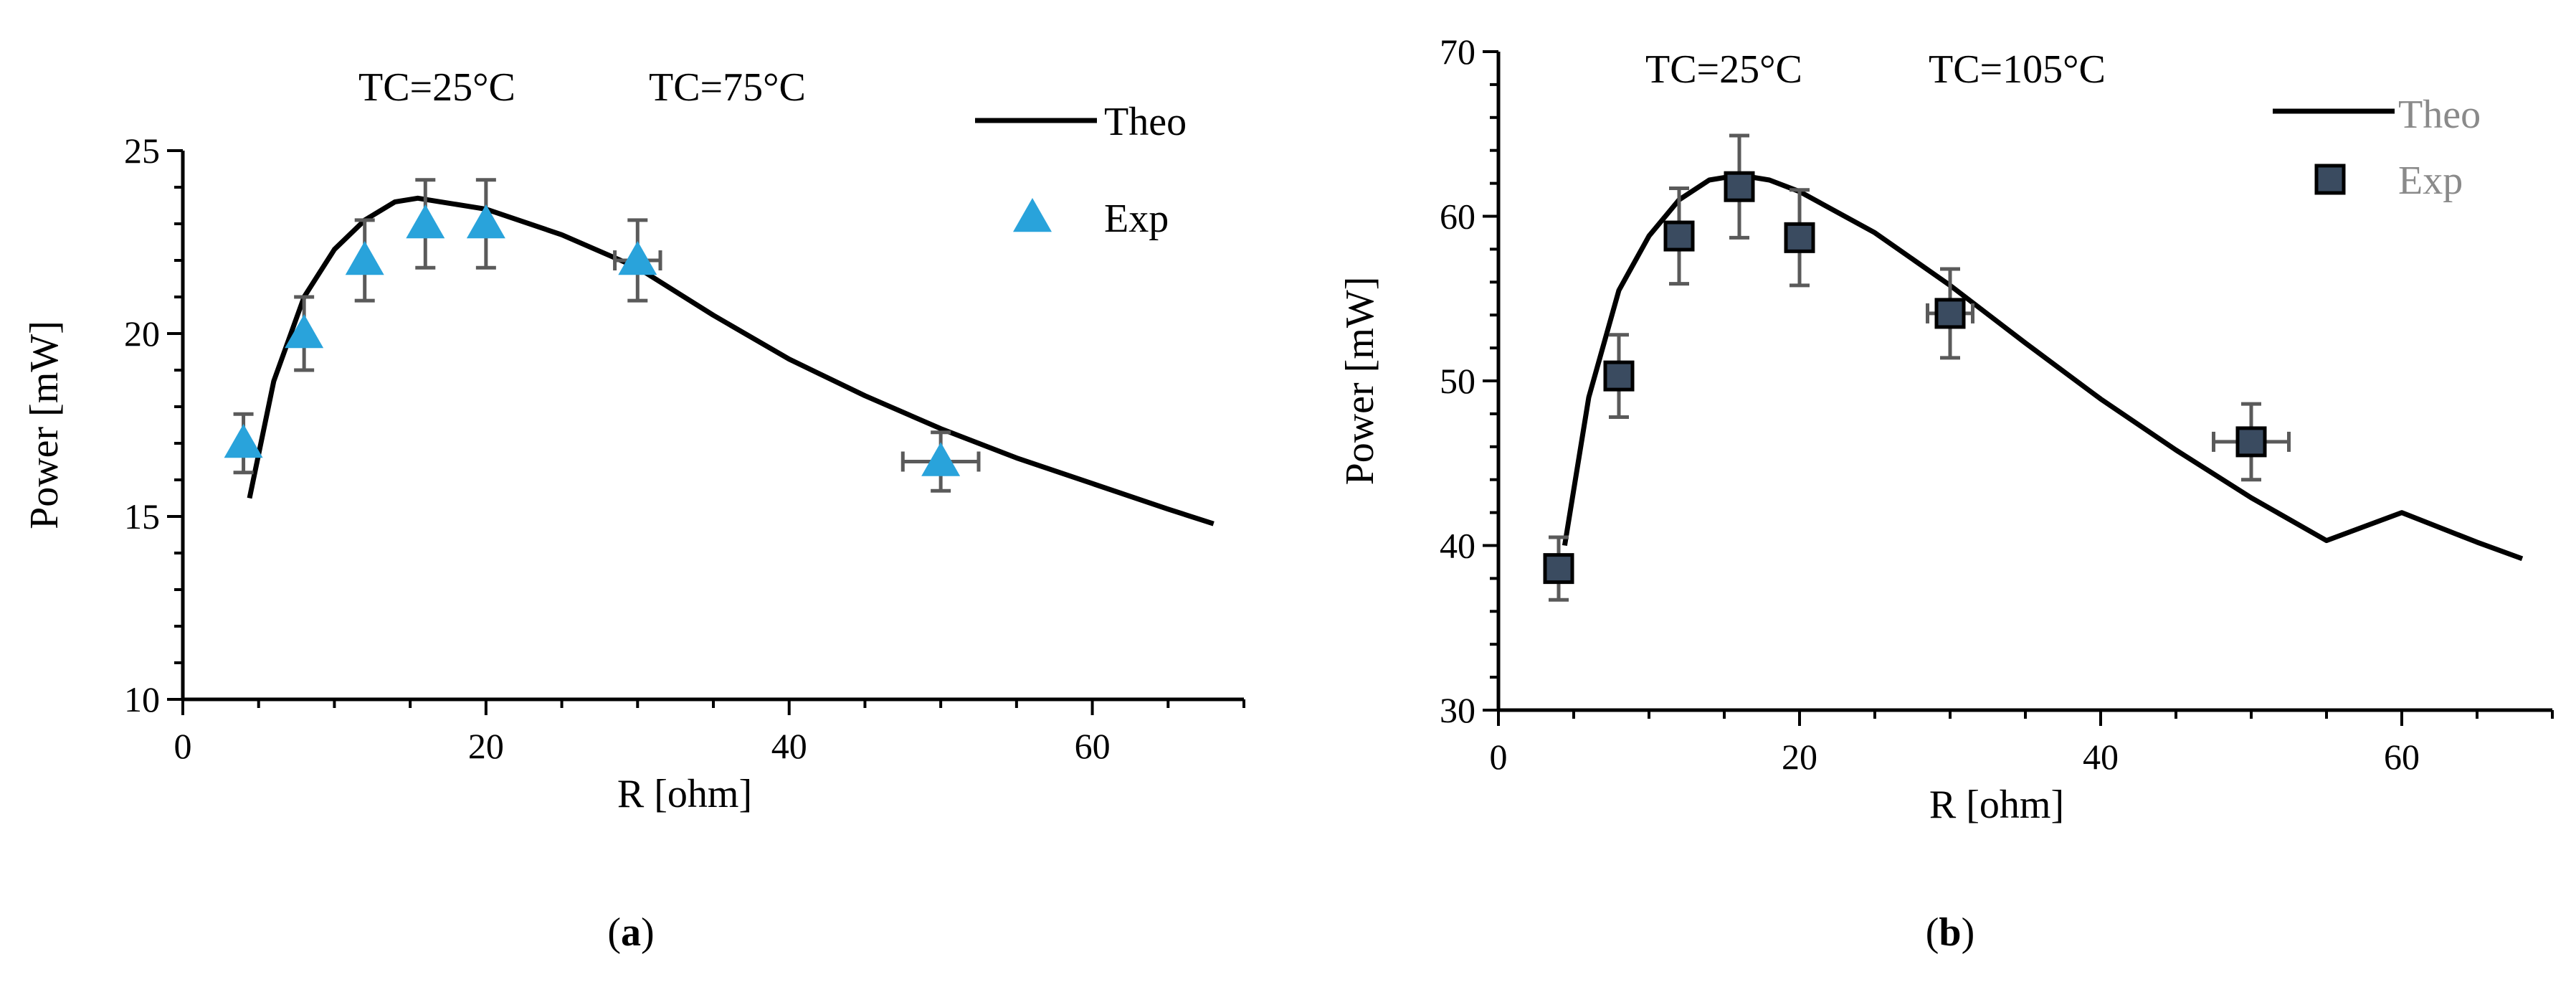 Image resolution: width=2576 pixels, height=987 pixels. I want to click on y-tick-label: 40, so click(1457, 546).